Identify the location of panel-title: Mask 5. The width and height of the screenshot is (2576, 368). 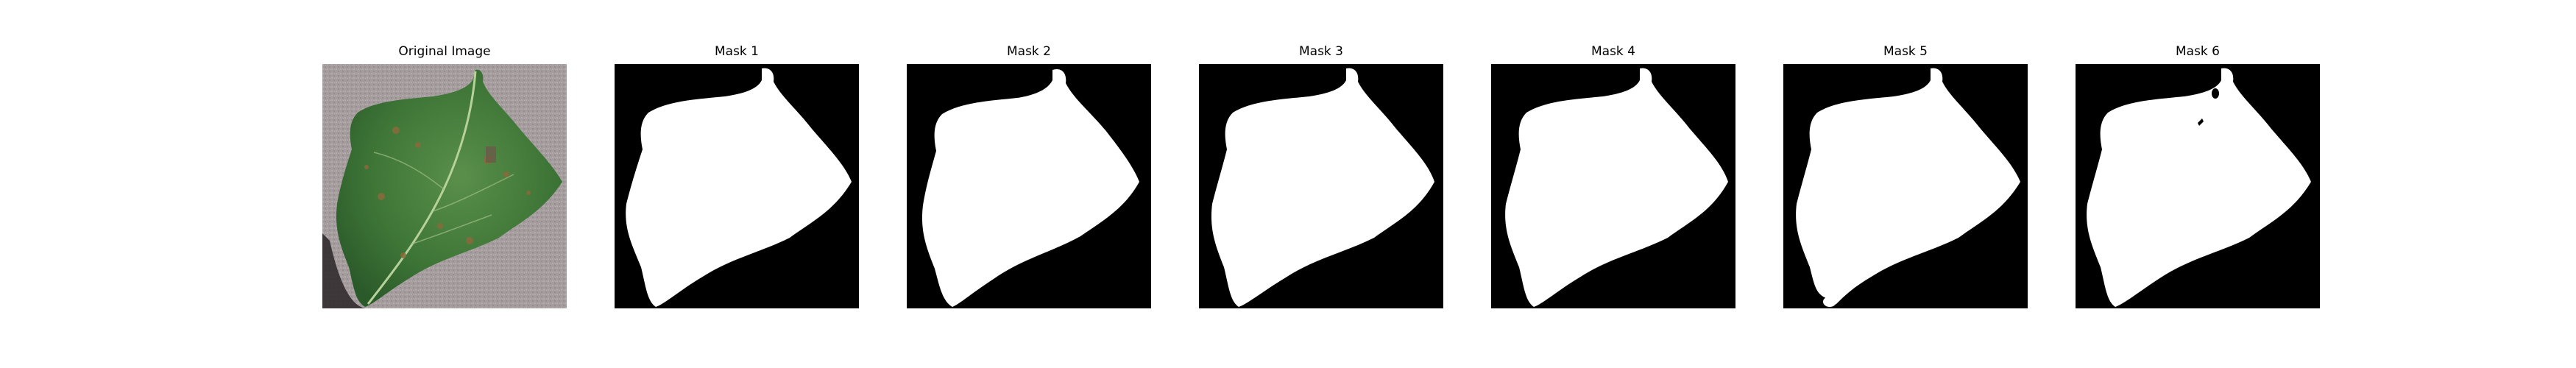
(1905, 52).